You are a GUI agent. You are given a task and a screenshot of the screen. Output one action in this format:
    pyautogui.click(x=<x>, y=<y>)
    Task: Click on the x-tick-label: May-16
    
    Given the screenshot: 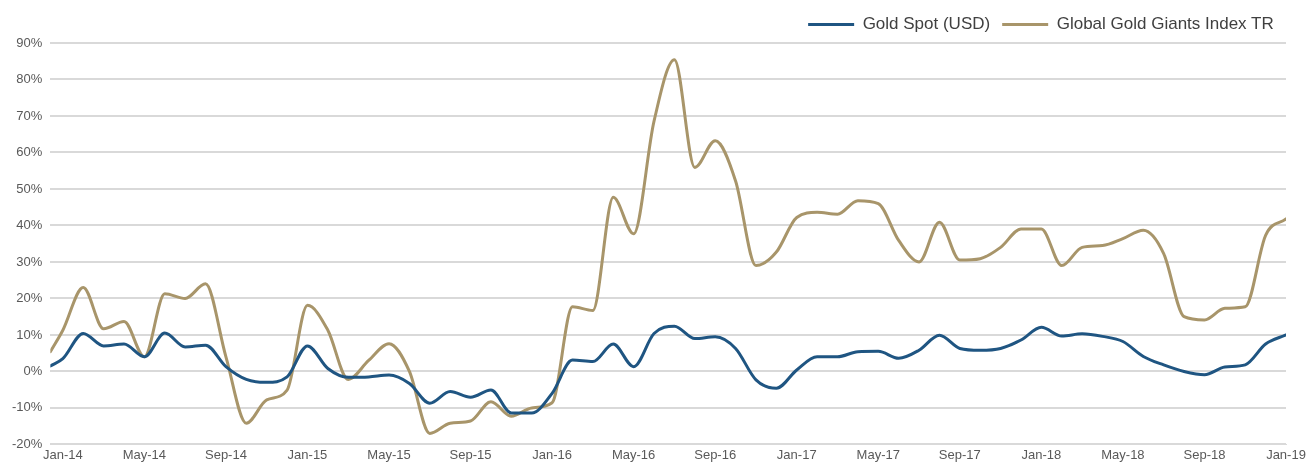 What is the action you would take?
    pyautogui.click(x=633, y=454)
    